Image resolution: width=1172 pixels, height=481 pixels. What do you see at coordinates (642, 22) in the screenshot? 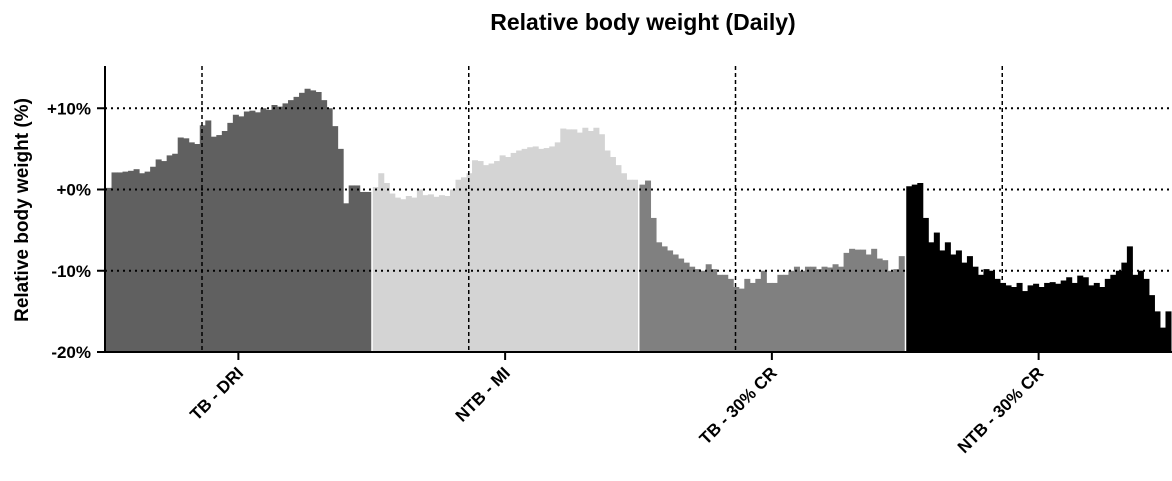
I see `chart-title: Relative body weight (Daily)` at bounding box center [642, 22].